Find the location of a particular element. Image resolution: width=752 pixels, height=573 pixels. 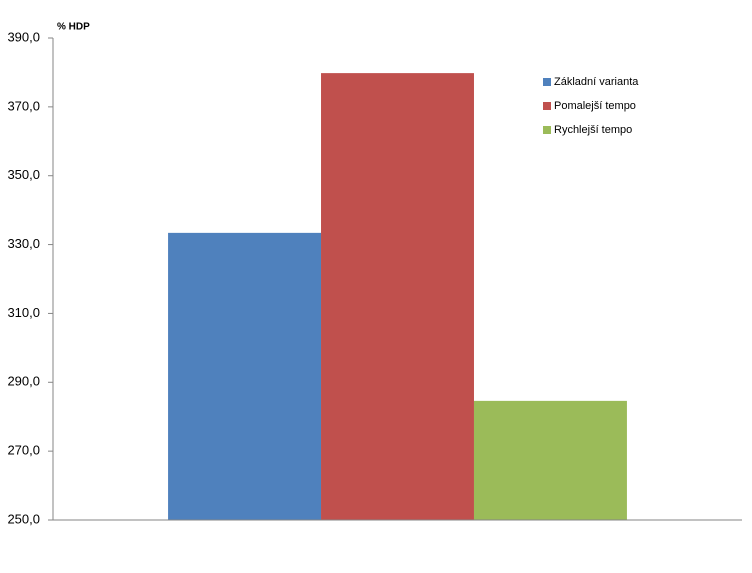

legend-label: Základní varianta is located at coordinates (596, 82).